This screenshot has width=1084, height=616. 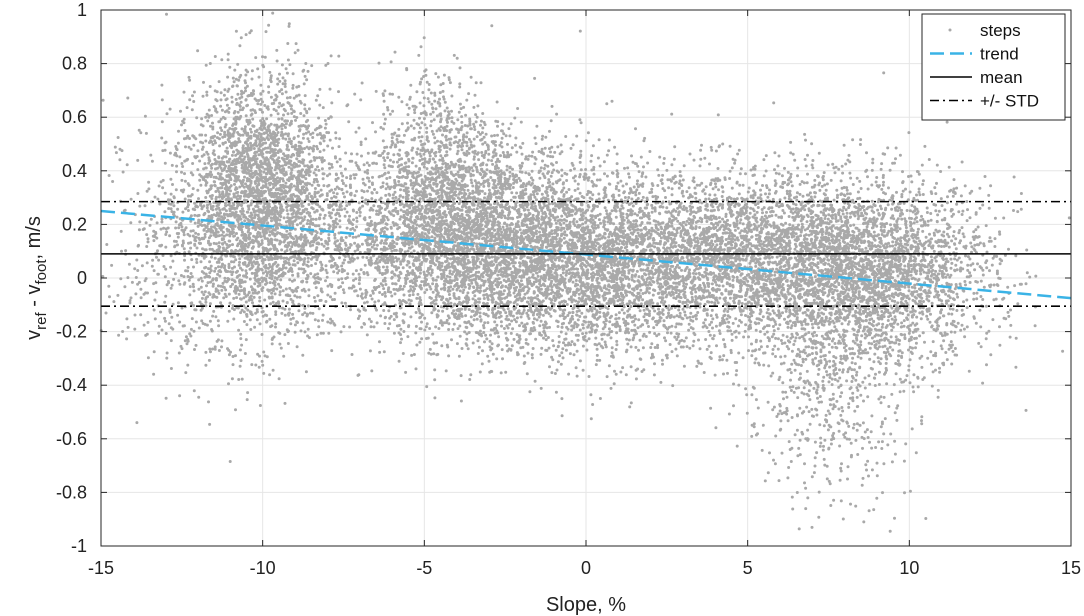 I want to click on x-tick-label: -10, so click(x=263, y=568).